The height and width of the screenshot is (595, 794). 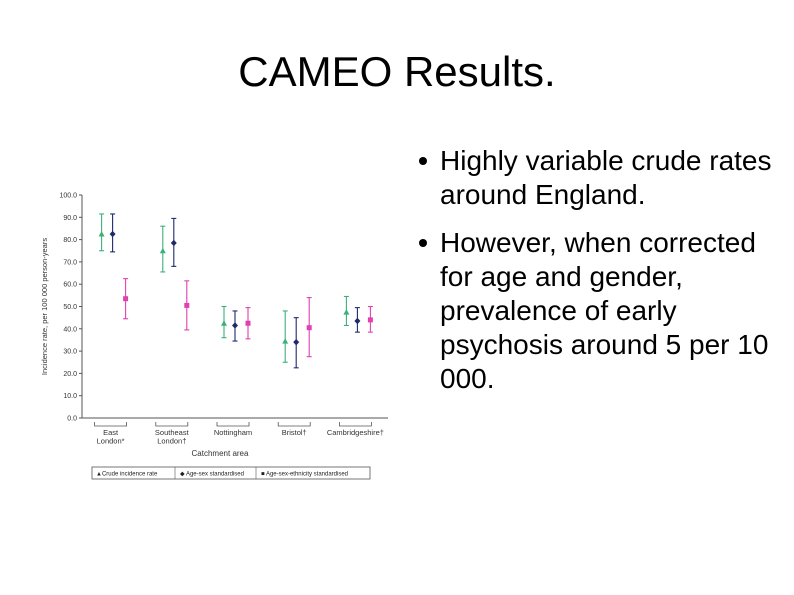 I want to click on legend-entry: ■ Age-sex-ethnicity standardised, so click(x=304, y=475).